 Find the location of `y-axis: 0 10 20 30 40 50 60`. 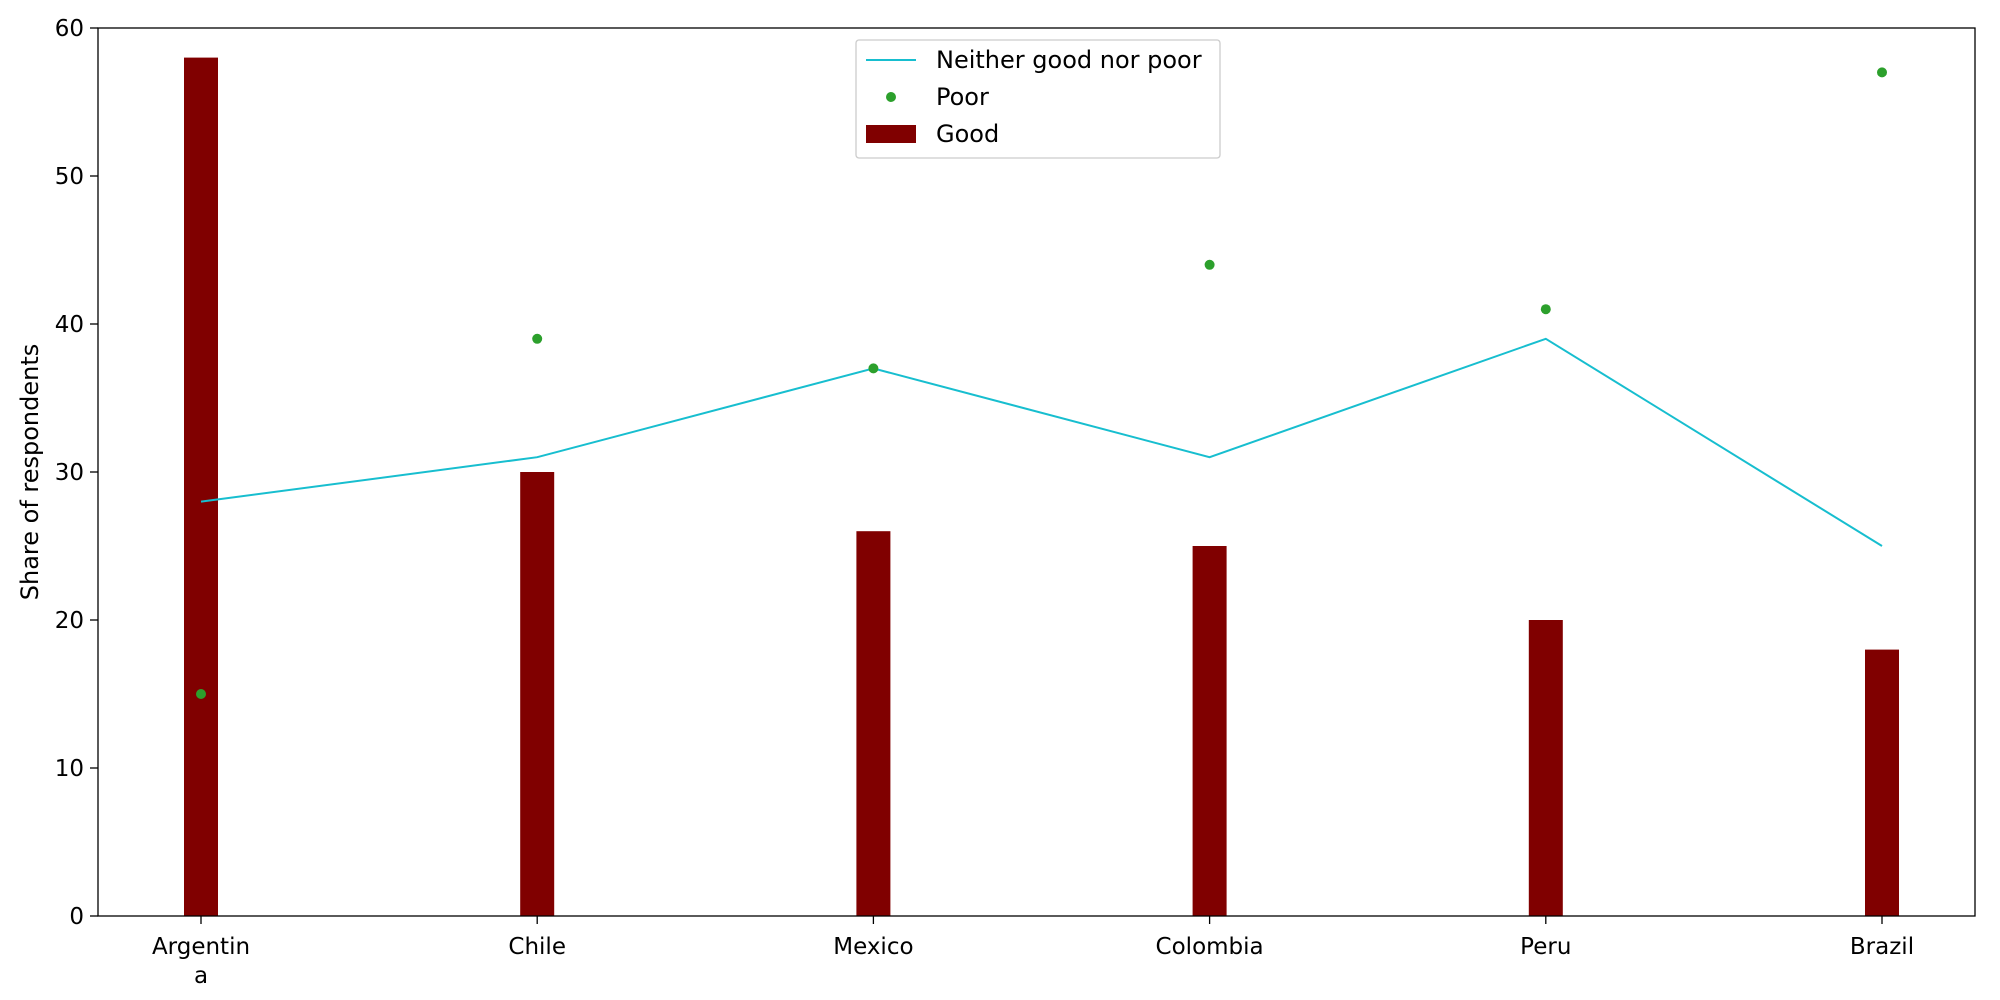

y-axis: 0 10 20 30 40 50 60 is located at coordinates (76, 473).